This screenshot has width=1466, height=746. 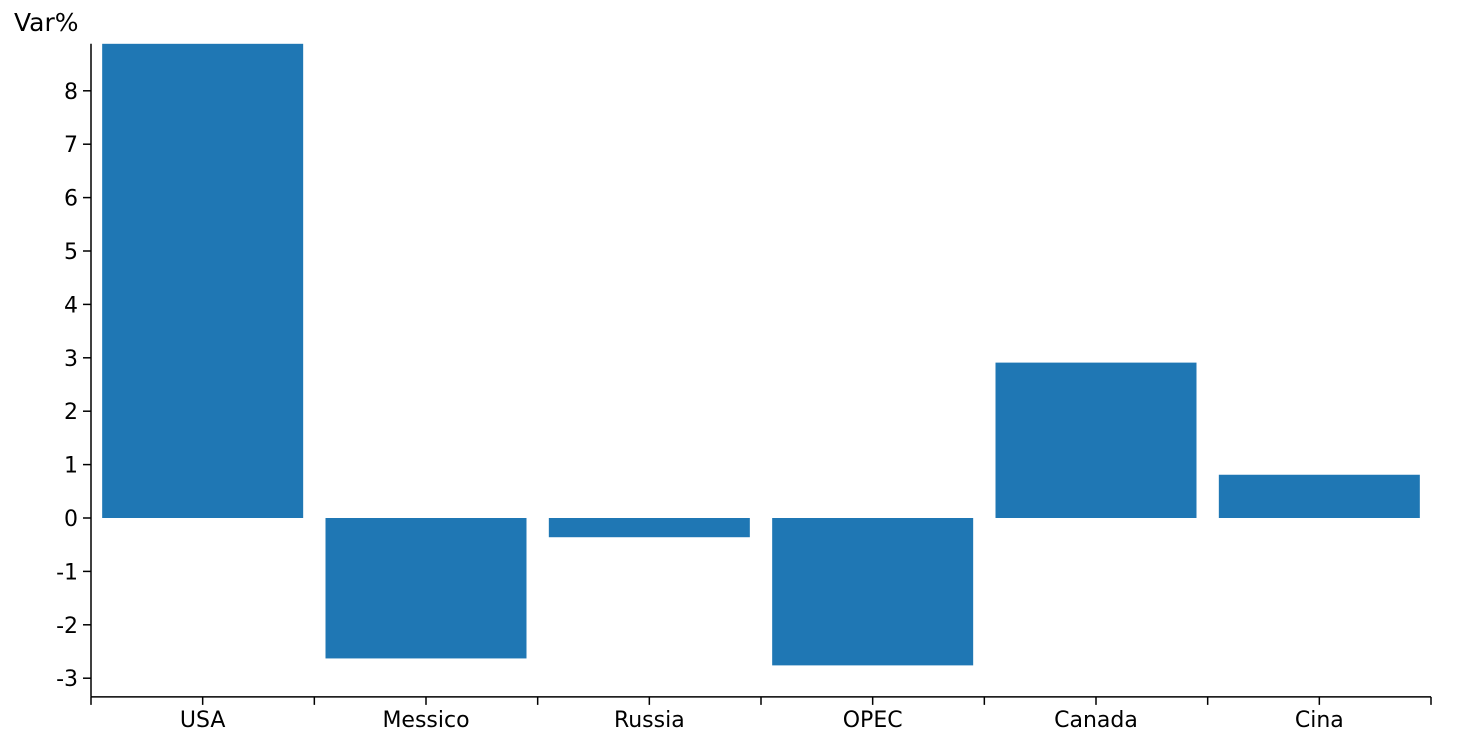 I want to click on x-tick-label: Canada, so click(x=1096, y=720).